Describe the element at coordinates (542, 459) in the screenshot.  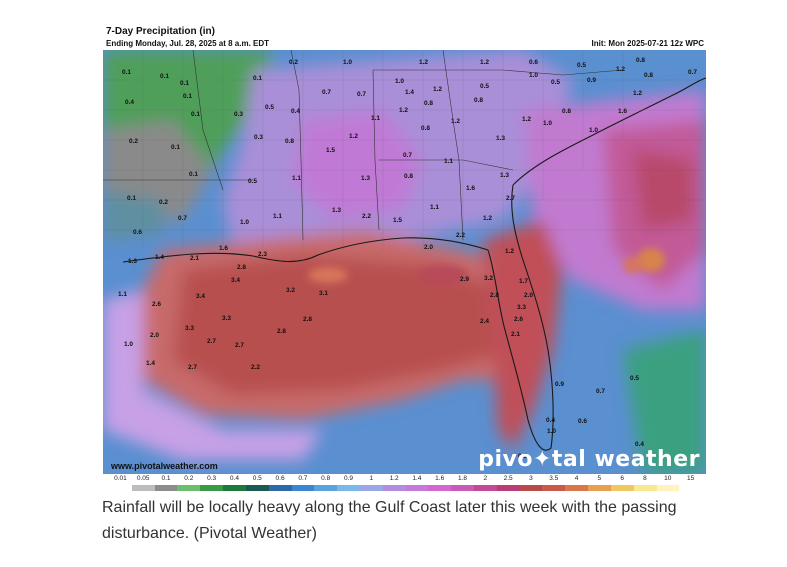
I see `star-icon: ✦` at that location.